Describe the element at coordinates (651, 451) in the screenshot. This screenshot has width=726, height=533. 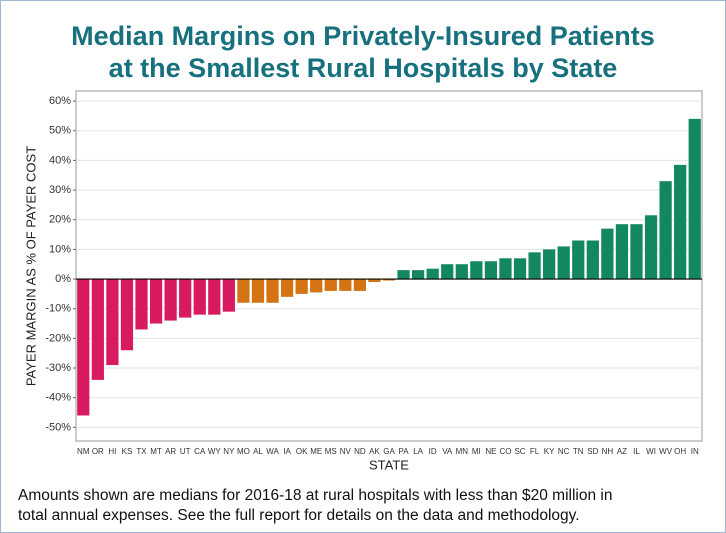
I see `x-tick-label: WI` at that location.